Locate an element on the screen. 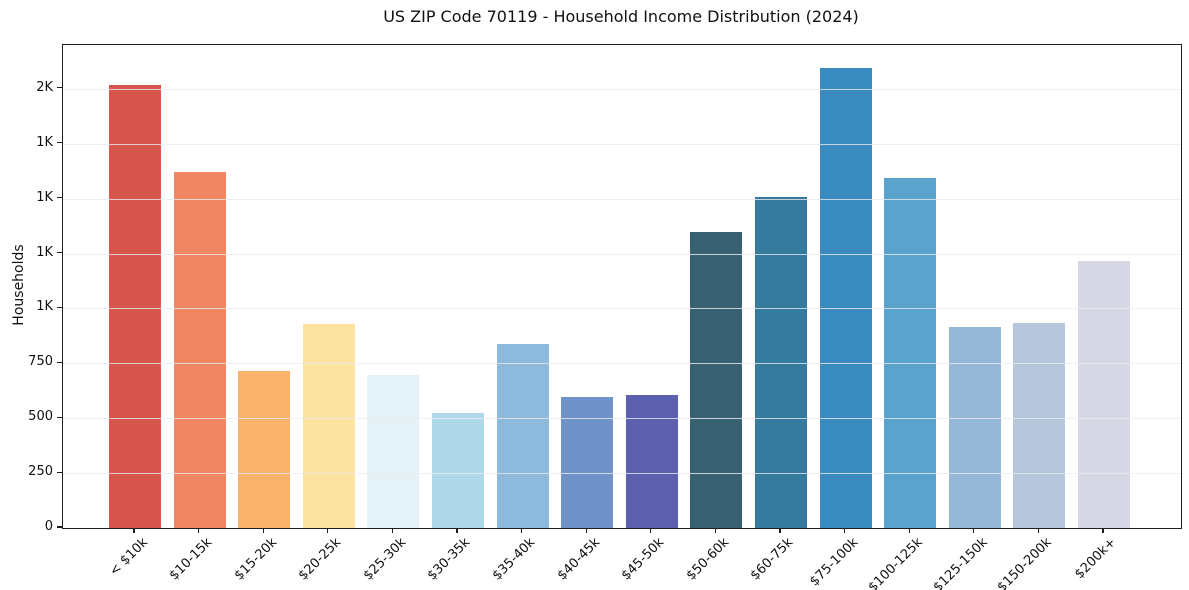  x-tick-label: $15-20k is located at coordinates (255, 559).